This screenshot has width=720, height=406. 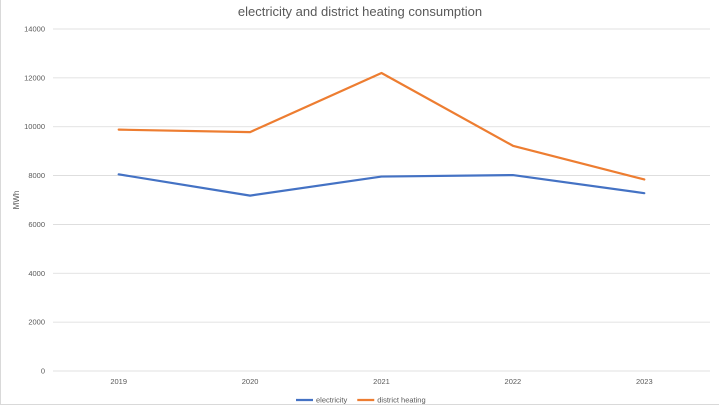 I want to click on y-axis-label: MWh, so click(x=16, y=200).